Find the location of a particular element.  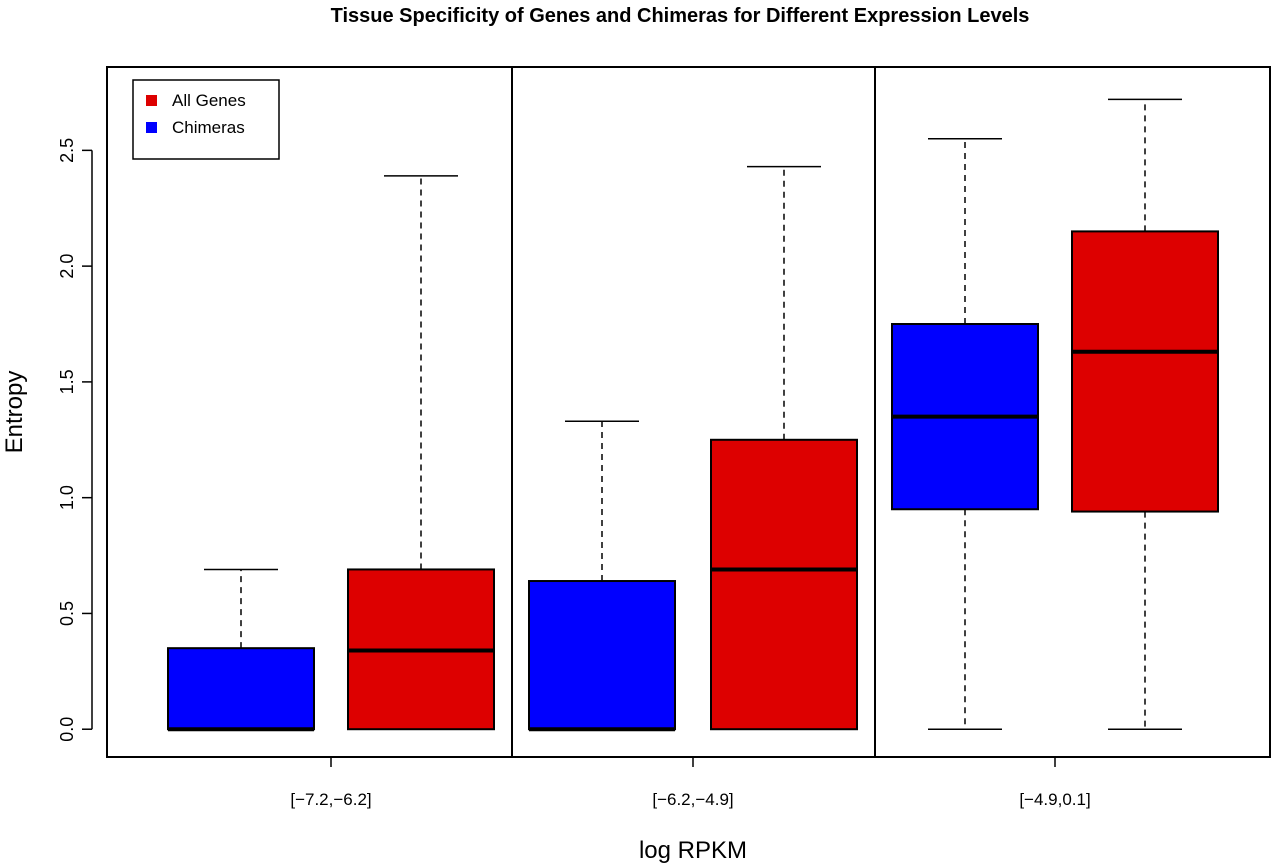

x-tick-label: [−4.9,0.1] is located at coordinates (1054, 799).